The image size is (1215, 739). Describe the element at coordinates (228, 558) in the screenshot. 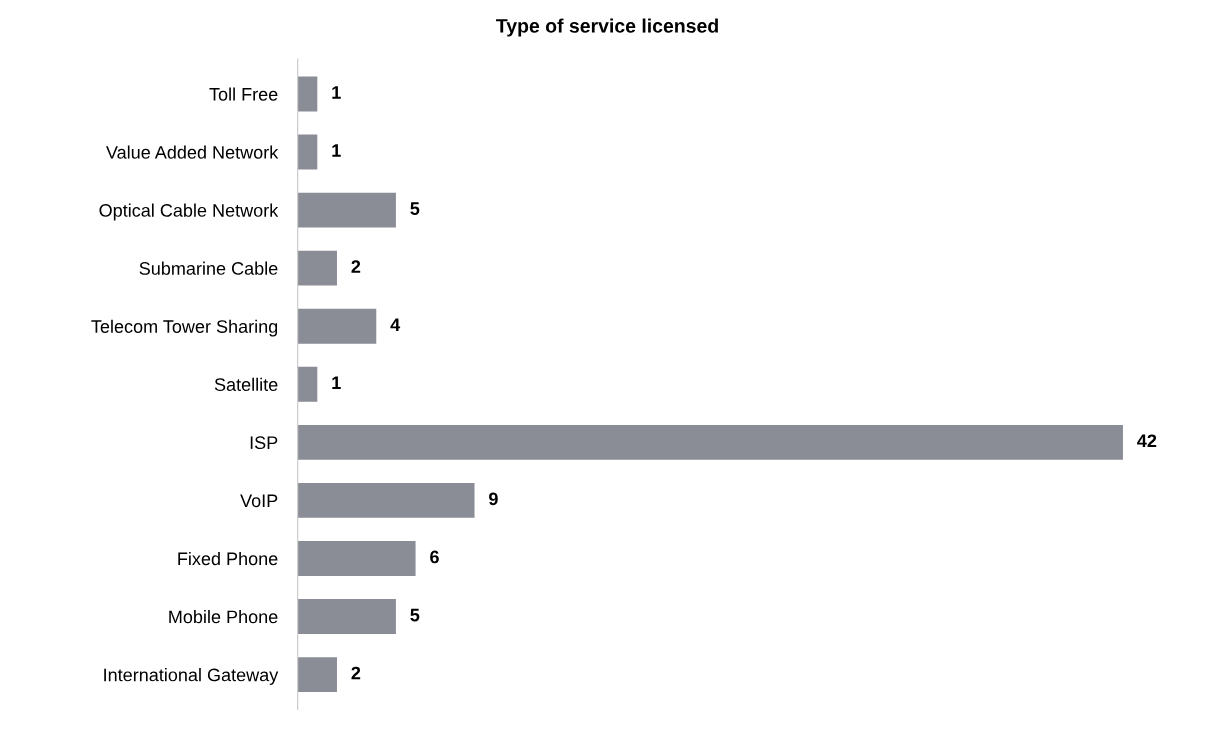

I see `y-tick-label: Fixed Phone` at that location.